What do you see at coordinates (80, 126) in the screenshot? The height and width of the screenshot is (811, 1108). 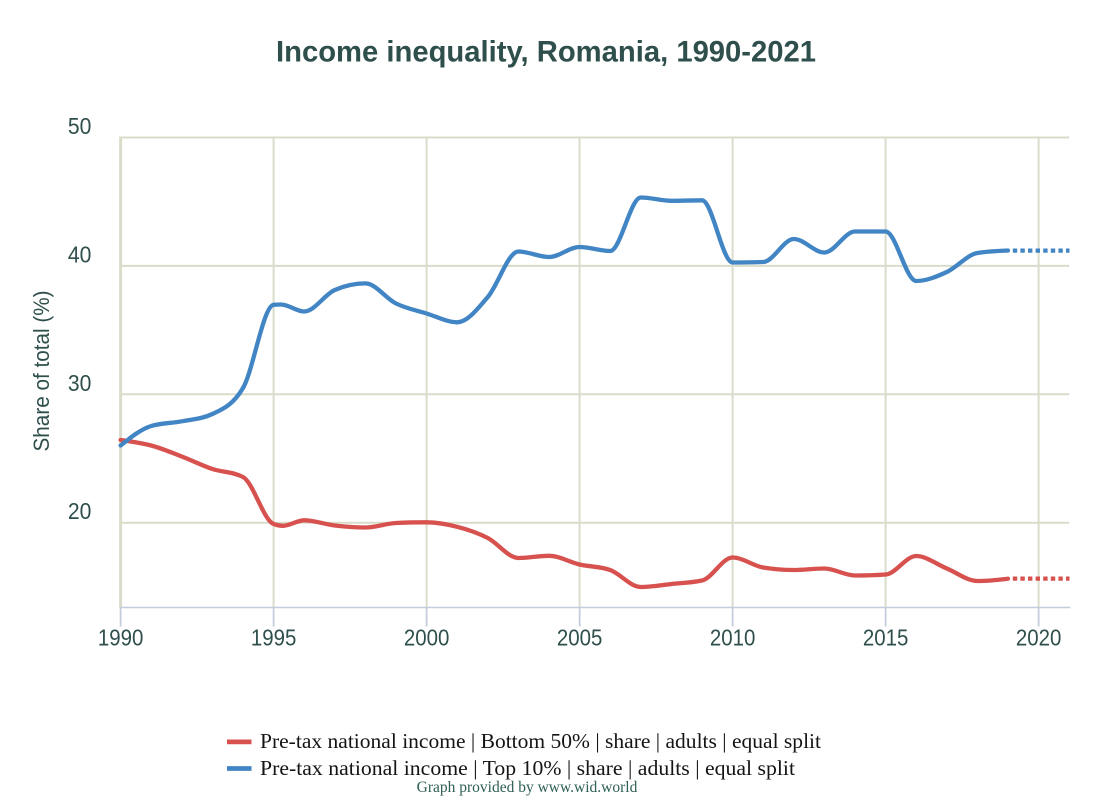 I see `svg-text: 50` at bounding box center [80, 126].